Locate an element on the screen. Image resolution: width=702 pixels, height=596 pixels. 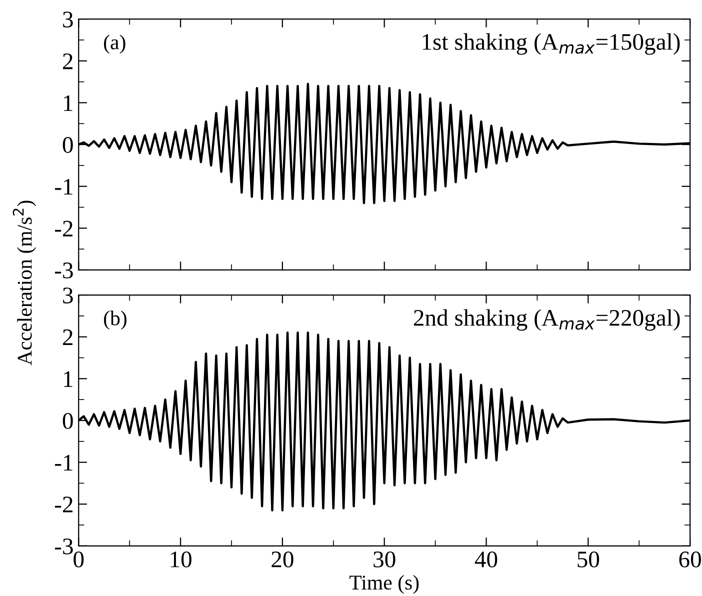
x-tick-label: 10 is located at coordinates (181, 559).